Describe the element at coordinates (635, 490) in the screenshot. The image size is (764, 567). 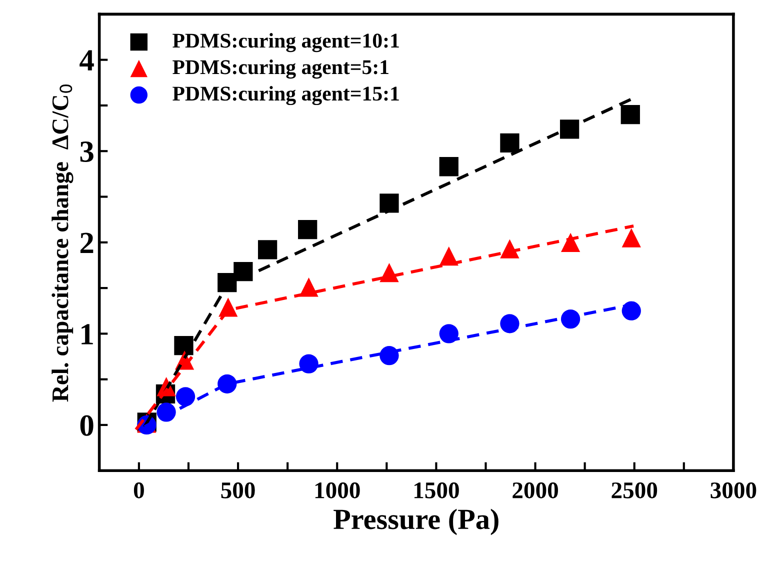
I see `x-tick-label: 2500` at that location.